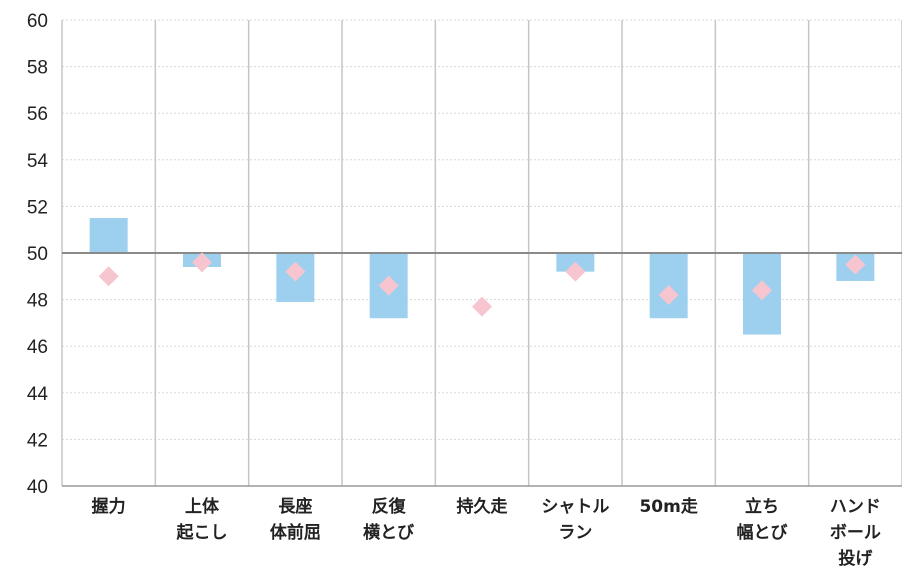  I want to click on category-label: 握力, so click(109, 506).